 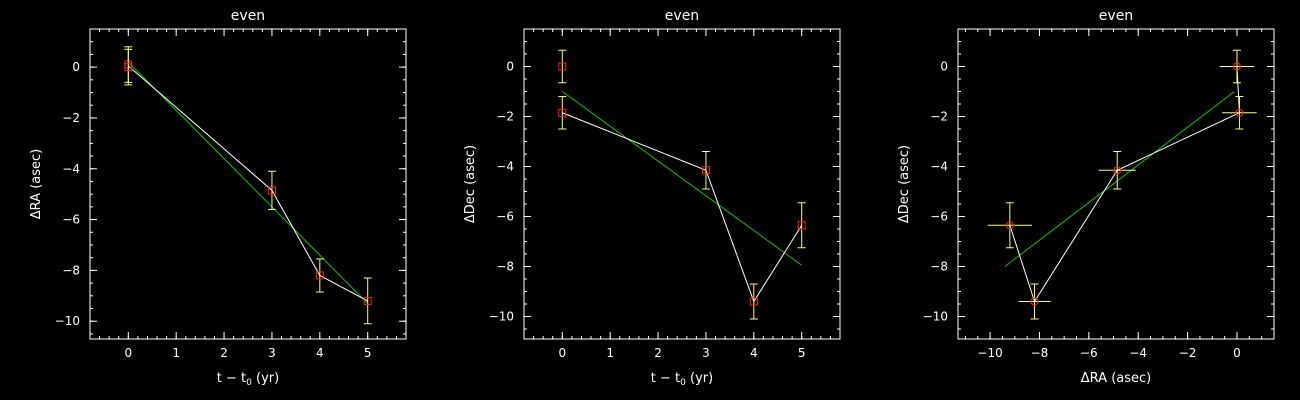 I want to click on chart-2-xtick-label: 2, so click(x=658, y=353).